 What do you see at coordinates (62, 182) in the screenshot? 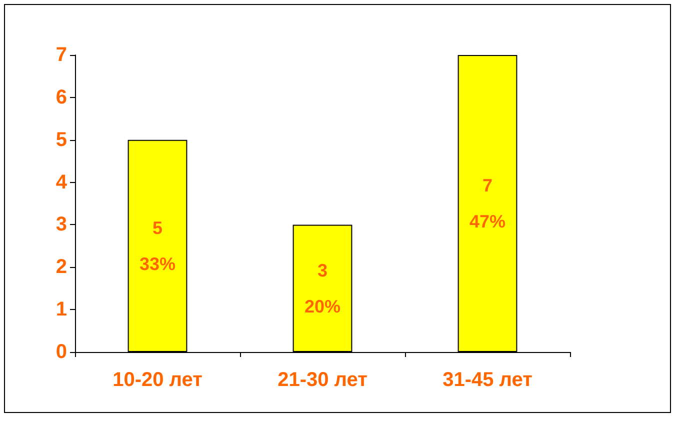
I see `y-tick-label: 4` at bounding box center [62, 182].